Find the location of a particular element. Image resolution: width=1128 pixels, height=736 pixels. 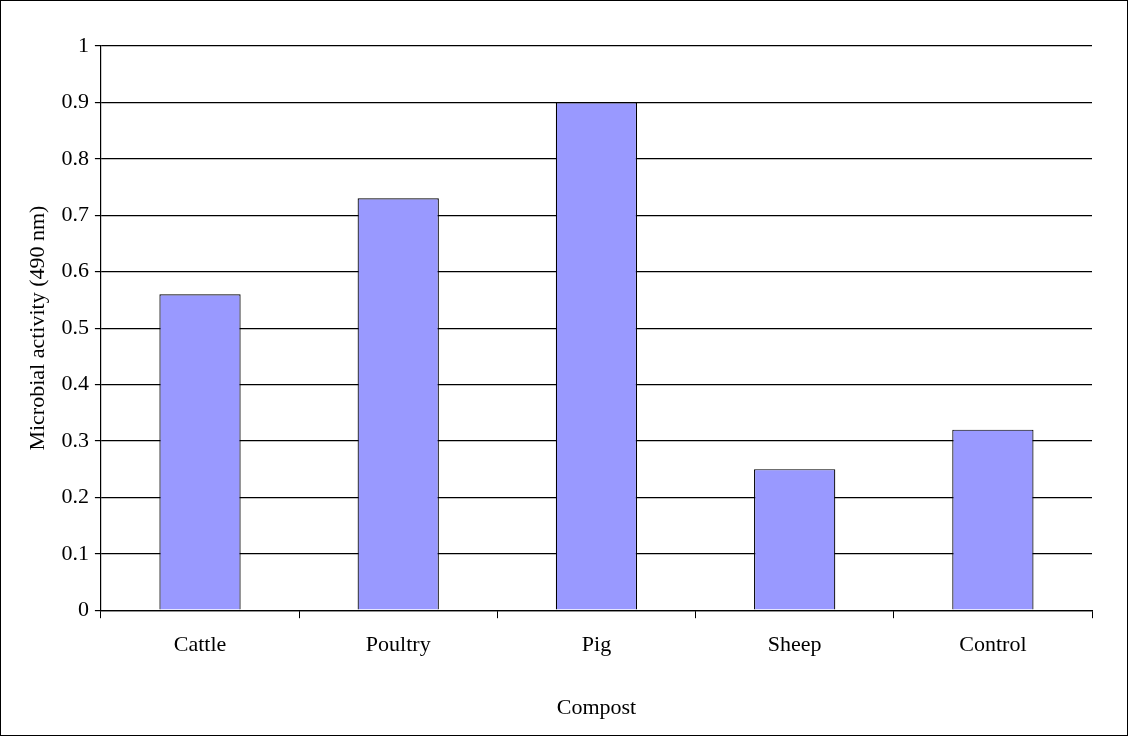

y-tick-label: 0.8 is located at coordinates (75, 157).